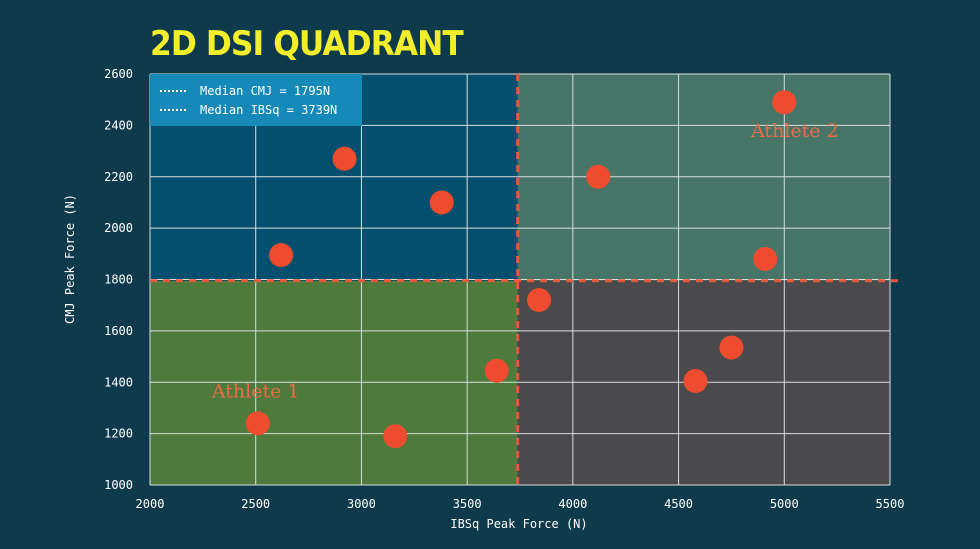 Image resolution: width=980 pixels, height=549 pixels. I want to click on legend: Median CMJ = 1795N Median IBSq = 3739N, so click(256, 100).